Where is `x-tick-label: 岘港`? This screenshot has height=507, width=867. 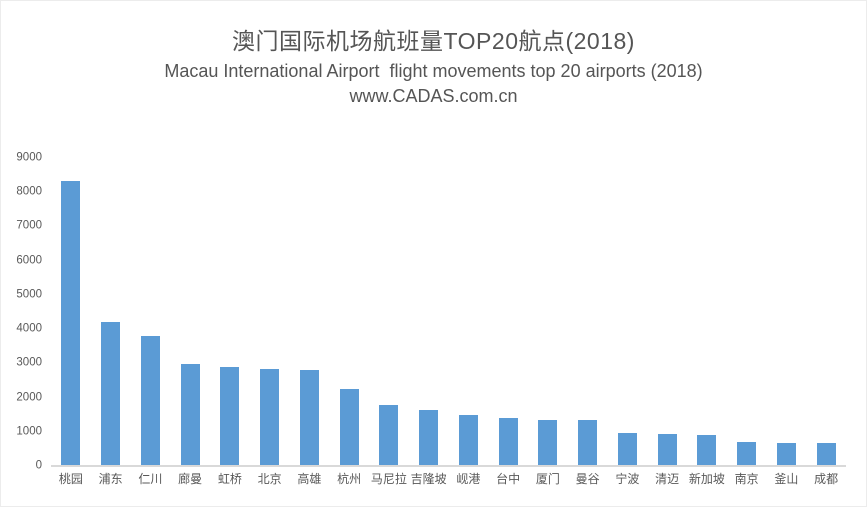 x-tick-label: 岘港 is located at coordinates (468, 479).